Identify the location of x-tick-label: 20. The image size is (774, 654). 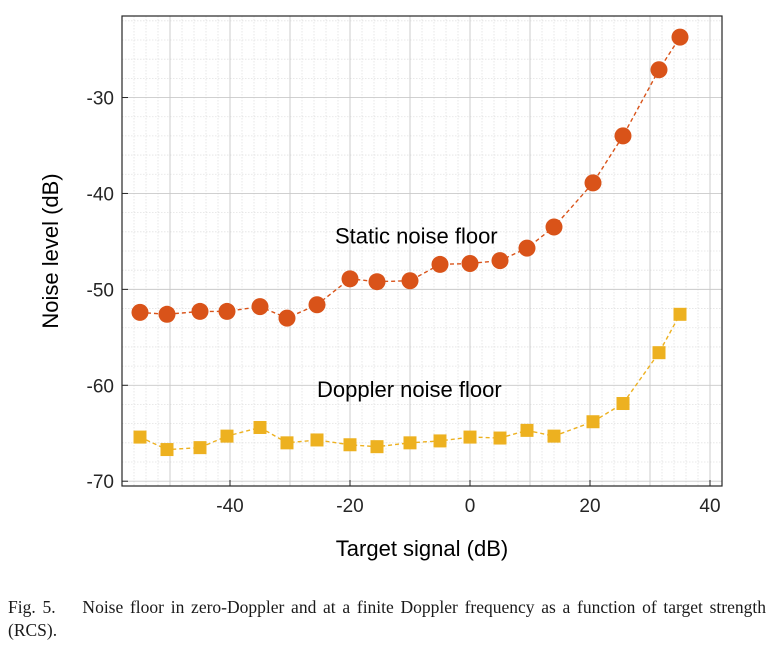
(589, 506).